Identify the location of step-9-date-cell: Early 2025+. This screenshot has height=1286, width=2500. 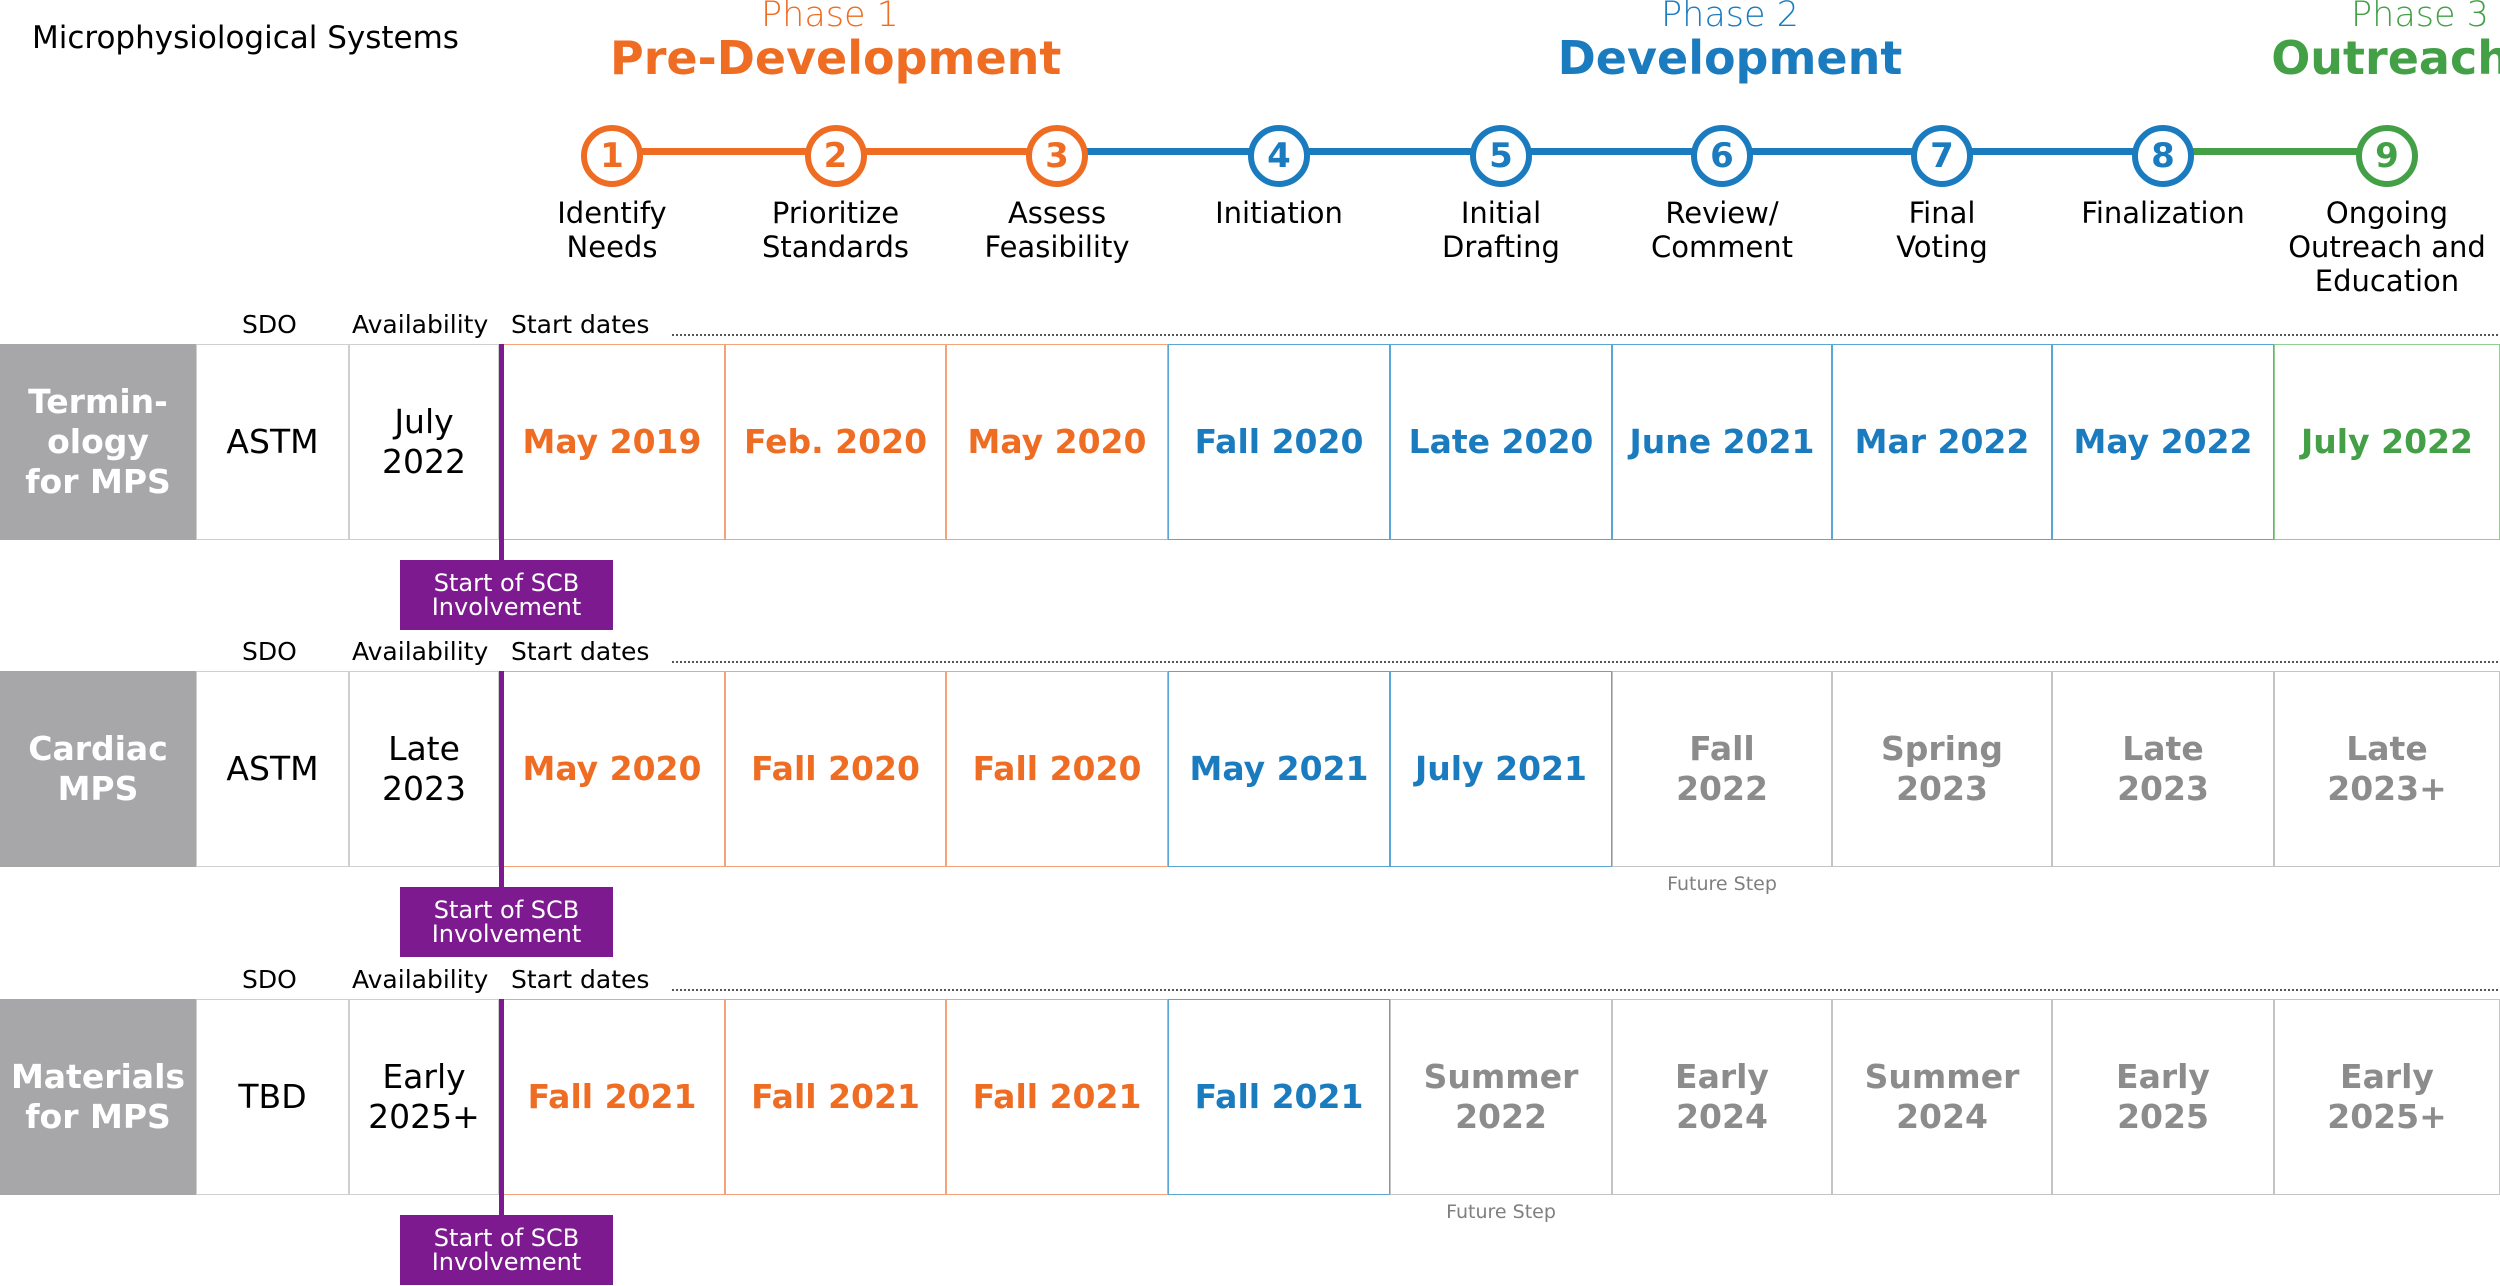
(2387, 1097).